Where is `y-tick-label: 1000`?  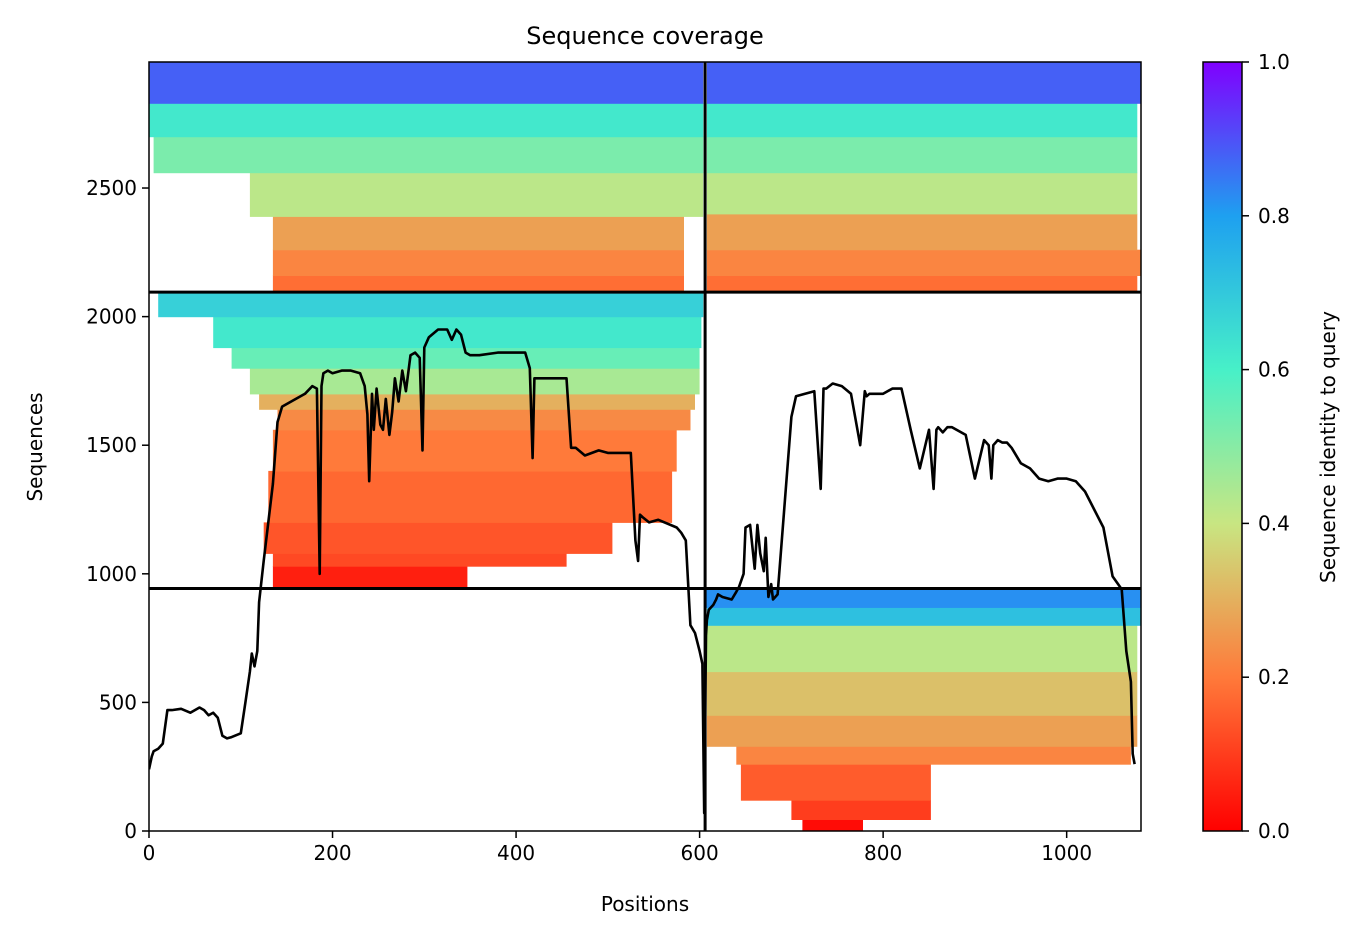 y-tick-label: 1000 is located at coordinates (111, 574).